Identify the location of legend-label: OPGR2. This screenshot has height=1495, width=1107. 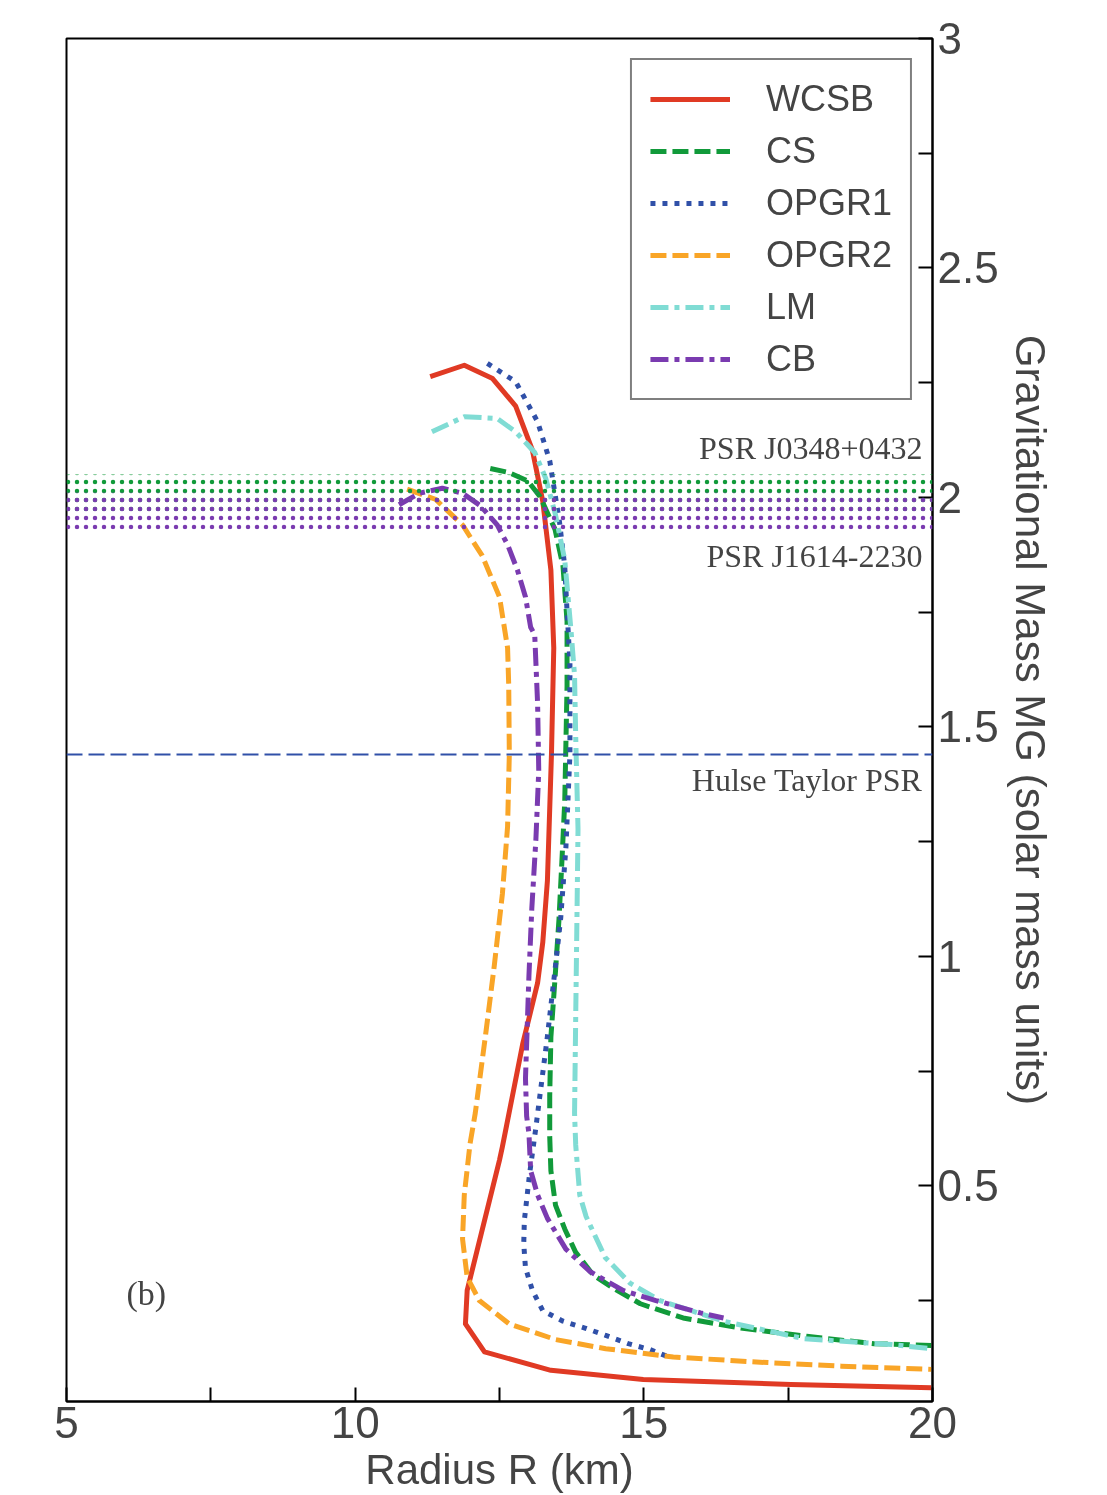
(828, 255).